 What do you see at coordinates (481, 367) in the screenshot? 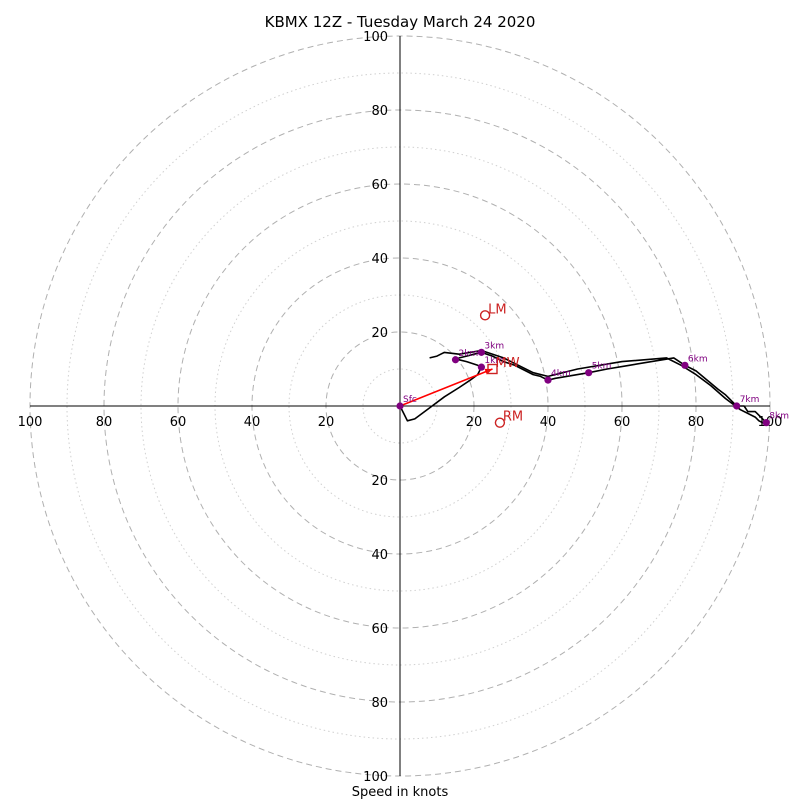
I see `height-point-1km` at bounding box center [481, 367].